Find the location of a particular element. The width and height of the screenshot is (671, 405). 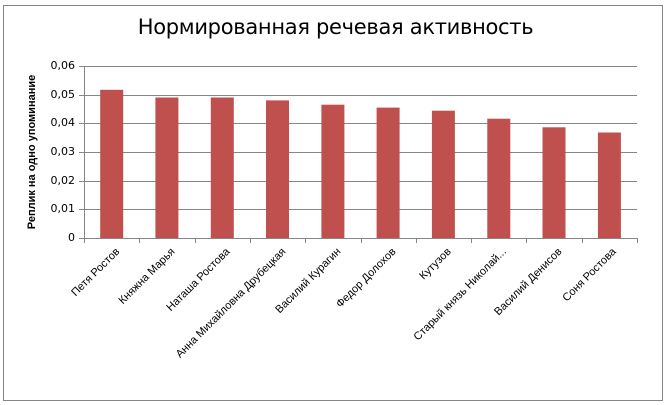

y-tick-label: 0 is located at coordinates (71, 237).